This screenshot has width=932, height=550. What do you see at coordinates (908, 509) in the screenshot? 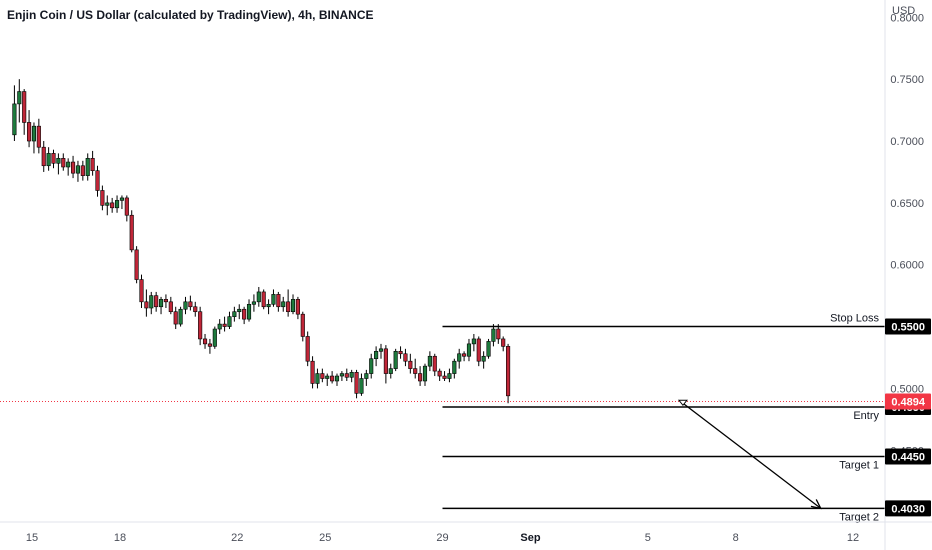
I see `level-price-tag-text: 0.4030` at bounding box center [908, 509].